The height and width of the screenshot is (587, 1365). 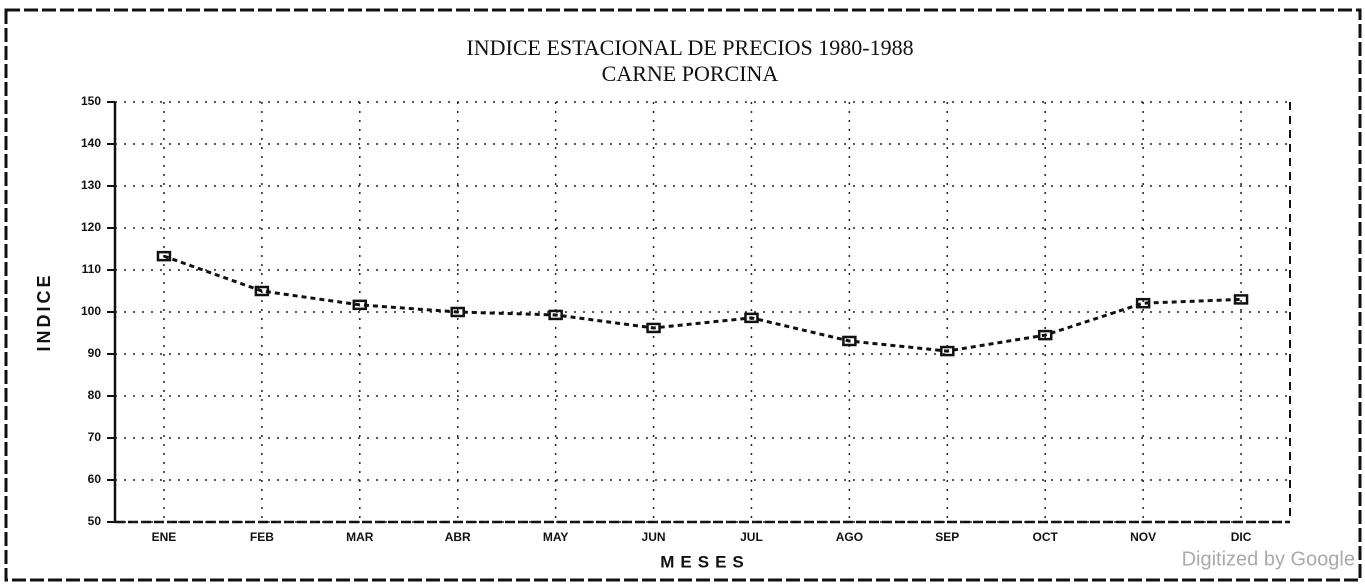 I want to click on y-tick-label: 90, so click(x=95, y=353).